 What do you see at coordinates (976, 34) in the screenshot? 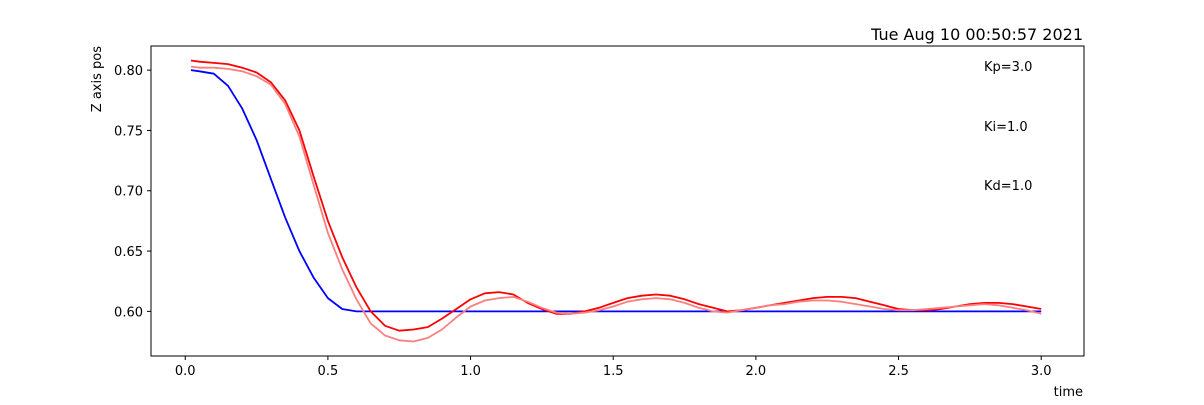
I see `chart-title: Tue Aug 10 00:50:57 2021` at bounding box center [976, 34].